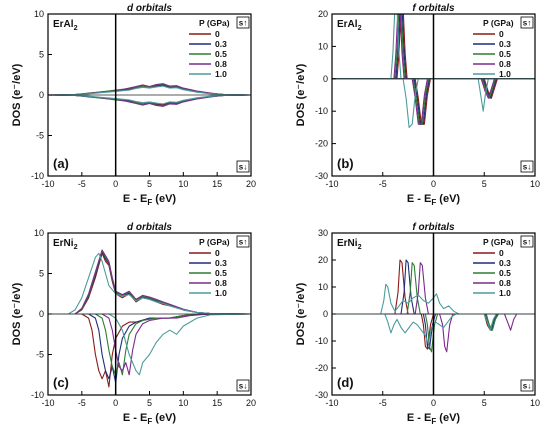 Image resolution: width=550 pixels, height=430 pixels. I want to click on y-tick-label: 30, so click(323, 233).